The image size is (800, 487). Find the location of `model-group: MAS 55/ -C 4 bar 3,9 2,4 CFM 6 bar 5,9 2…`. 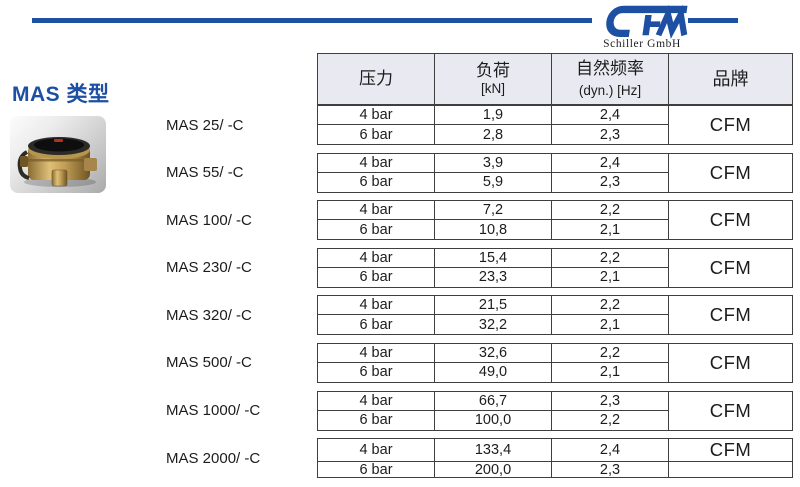

model-group: MAS 55/ -C 4 bar 3,9 2,4 CFM 6 bar 5,9 2… is located at coordinates (396, 172).